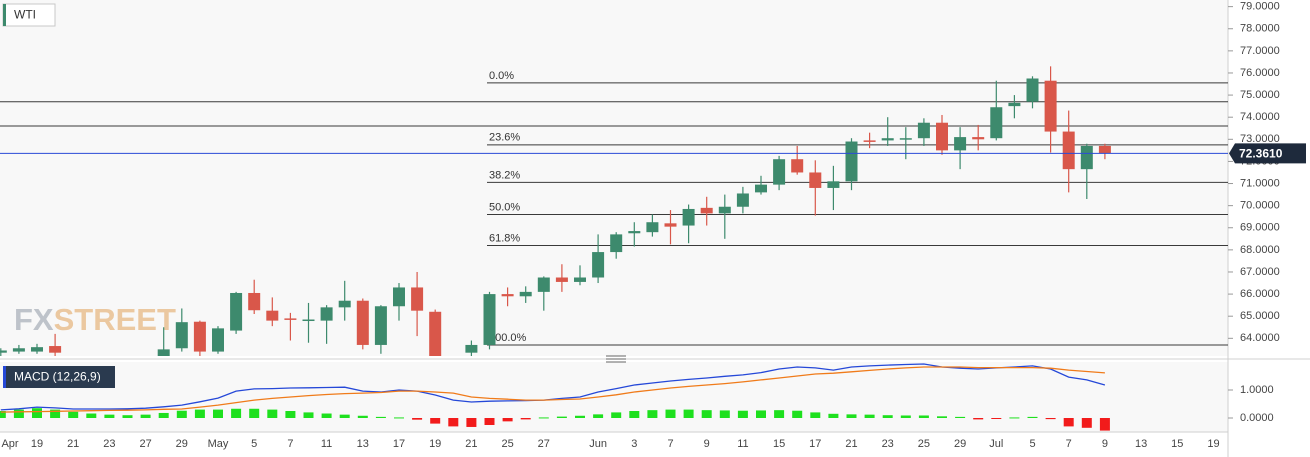  What do you see at coordinates (1032, 444) in the screenshot?
I see `x-tick-label: 5` at bounding box center [1032, 444].